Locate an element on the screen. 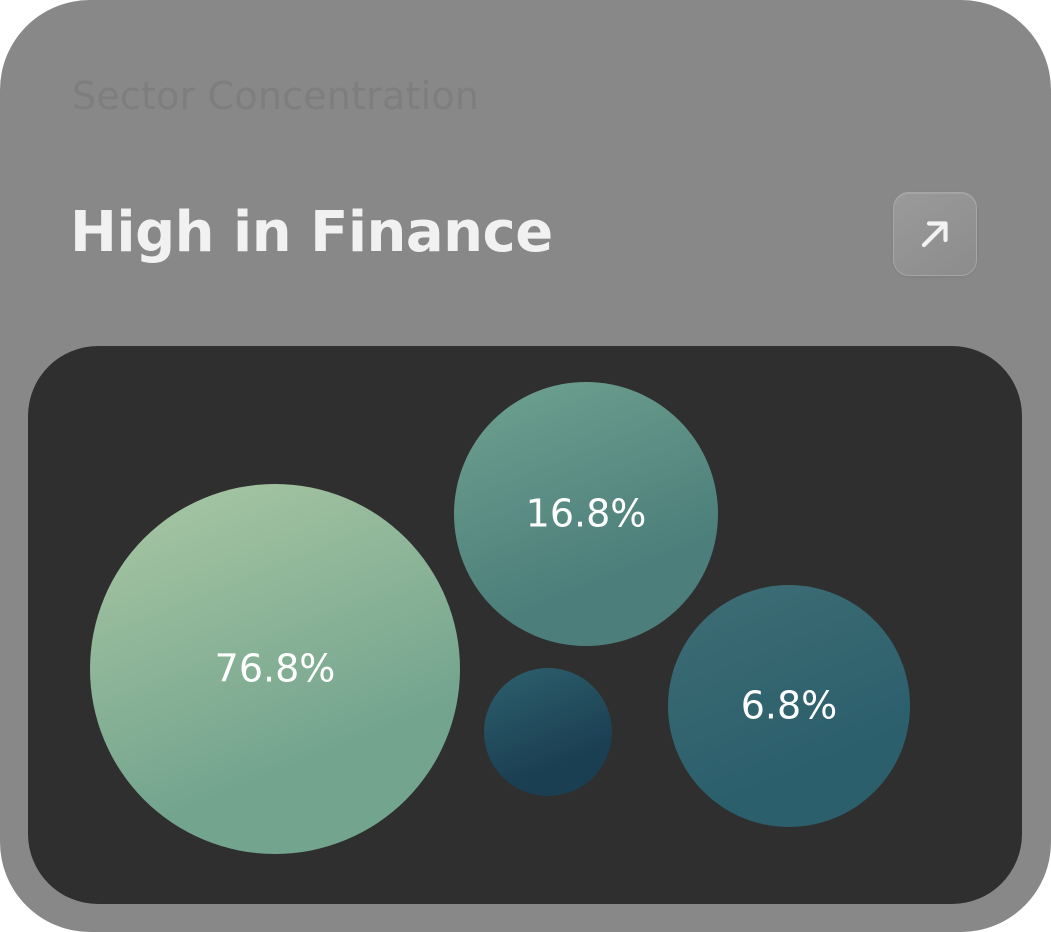 The width and height of the screenshot is (1051, 932). bubble-label-2: 16.8% is located at coordinates (586, 514).